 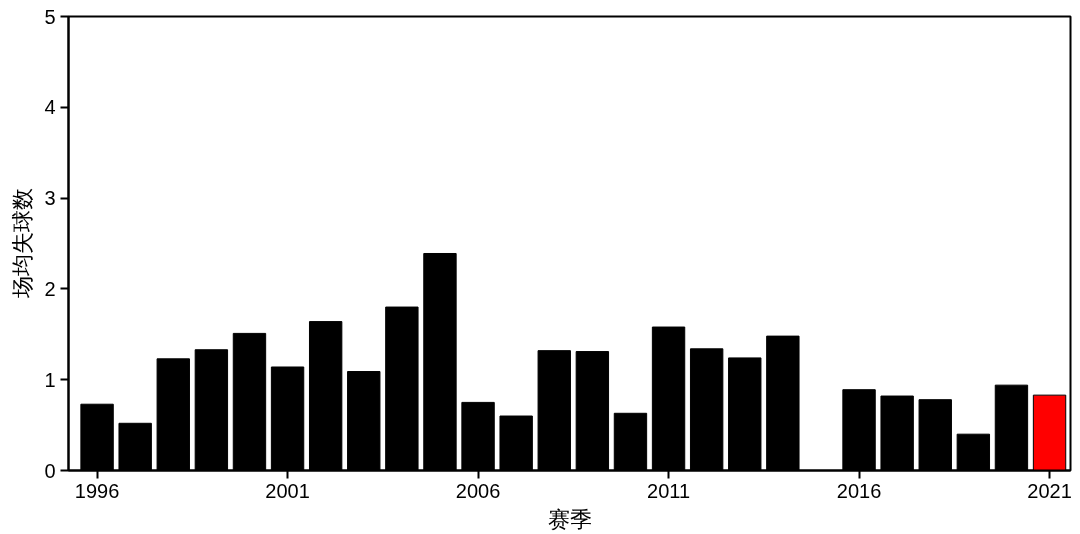 What do you see at coordinates (287, 490) in the screenshot?
I see `x-tick-label: 2001` at bounding box center [287, 490].